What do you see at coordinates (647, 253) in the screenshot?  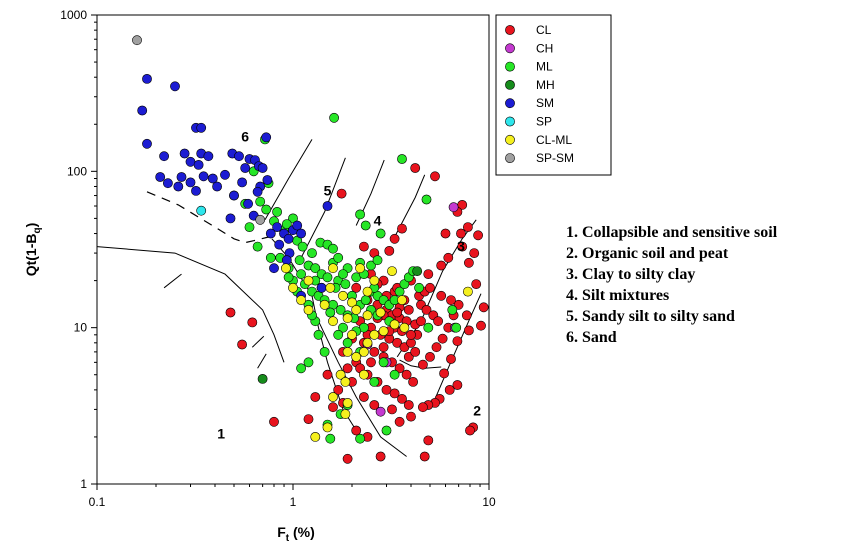 I see `zone-description: 2. Organic soil and peat` at bounding box center [647, 253].